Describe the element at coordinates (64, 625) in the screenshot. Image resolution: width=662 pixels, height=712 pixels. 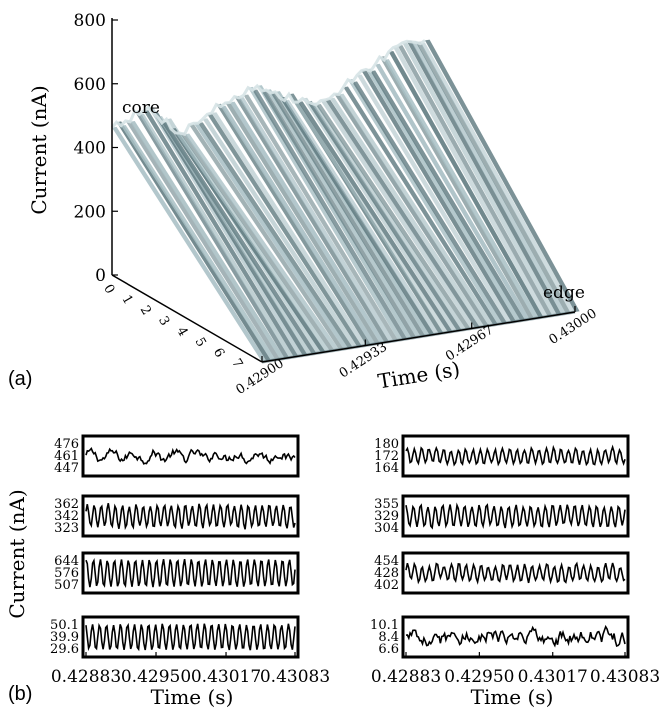
I see `series-tick-label: 50.1` at that location.